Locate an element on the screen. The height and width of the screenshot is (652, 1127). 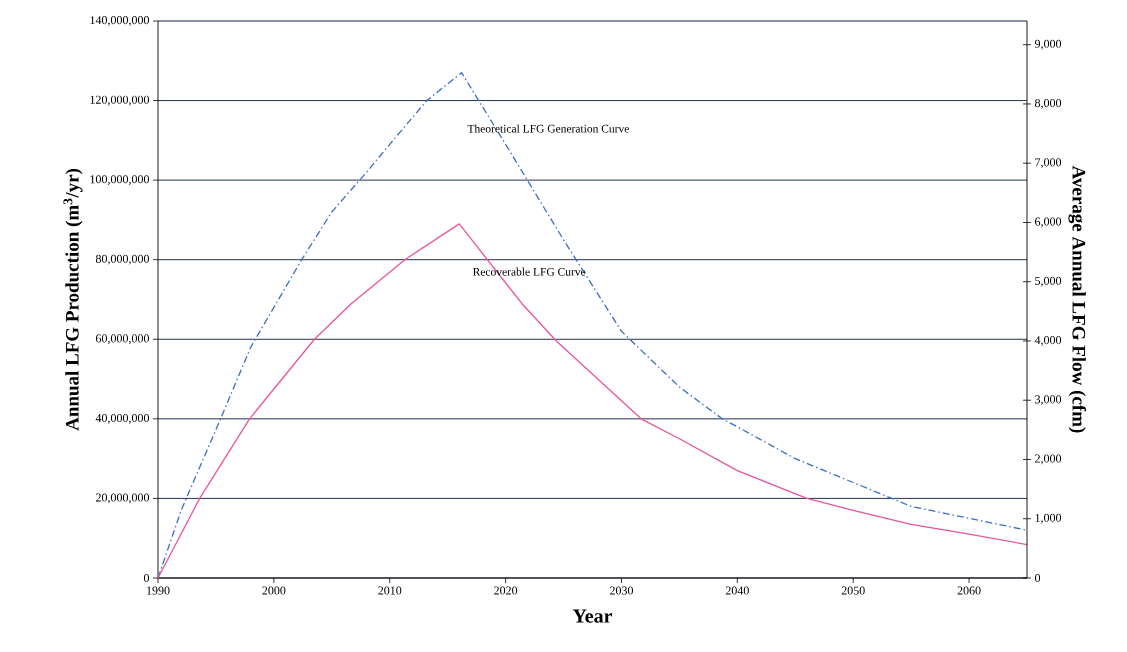
x-tick-label: 2050 is located at coordinates (853, 590).